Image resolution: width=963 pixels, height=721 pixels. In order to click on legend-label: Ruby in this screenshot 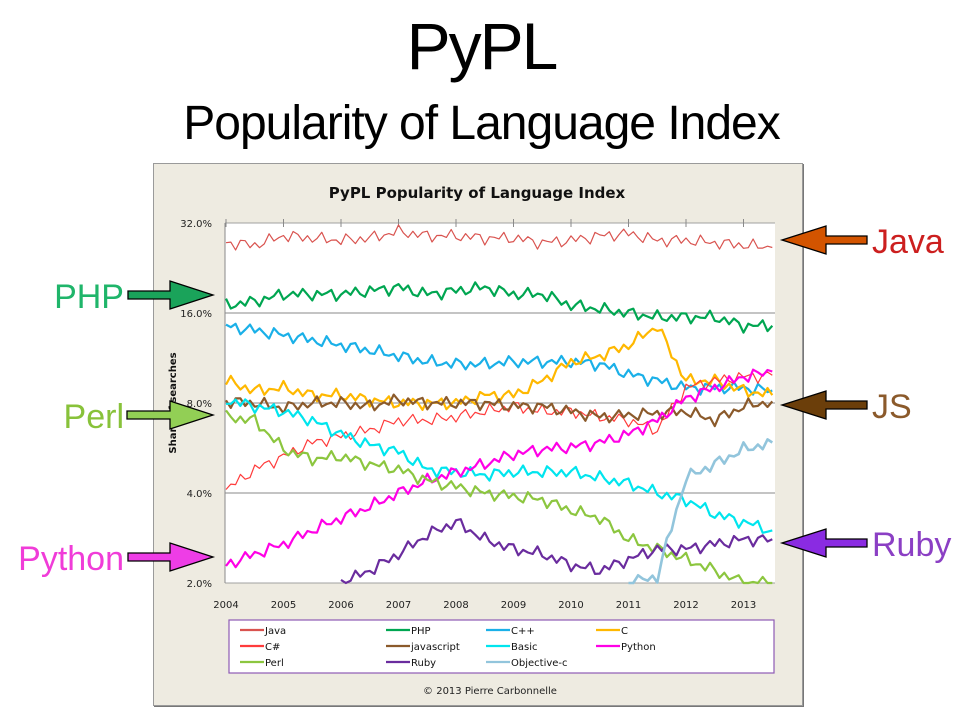, I will do `click(423, 663)`.